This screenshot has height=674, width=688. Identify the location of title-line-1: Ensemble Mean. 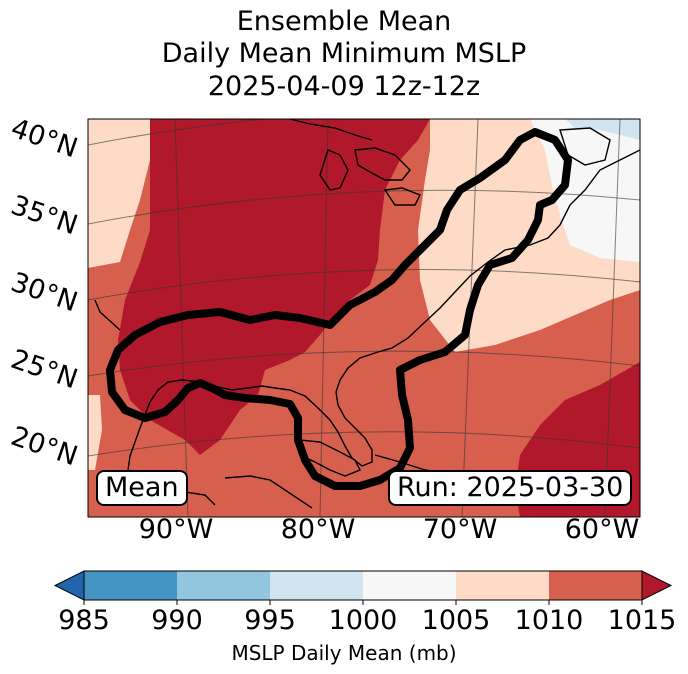
(344, 21).